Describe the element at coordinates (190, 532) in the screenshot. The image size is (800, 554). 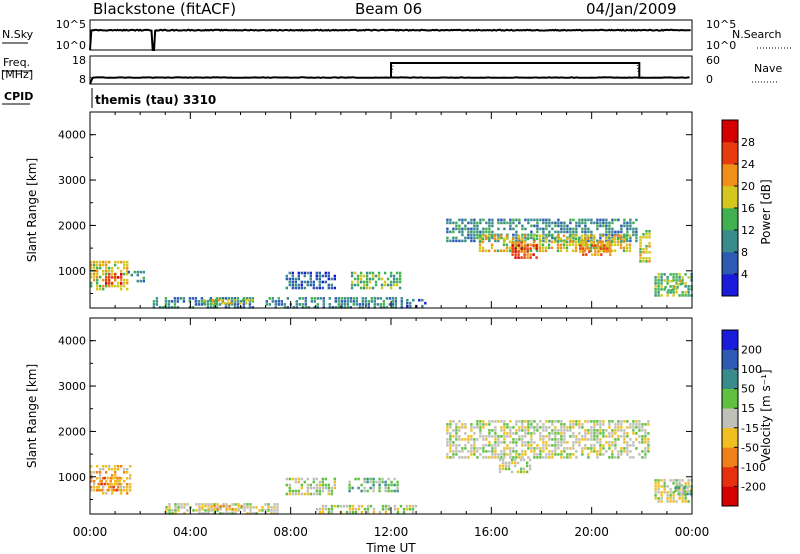
I see `time-tick-label: 04:00` at that location.